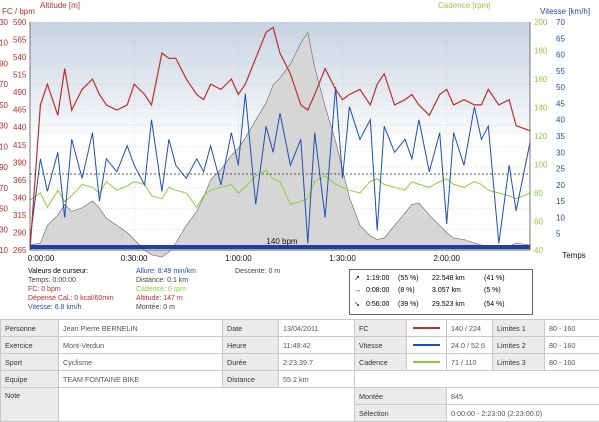  What do you see at coordinates (30, 362) in the screenshot?
I see `sport-label: Sport` at bounding box center [30, 362].